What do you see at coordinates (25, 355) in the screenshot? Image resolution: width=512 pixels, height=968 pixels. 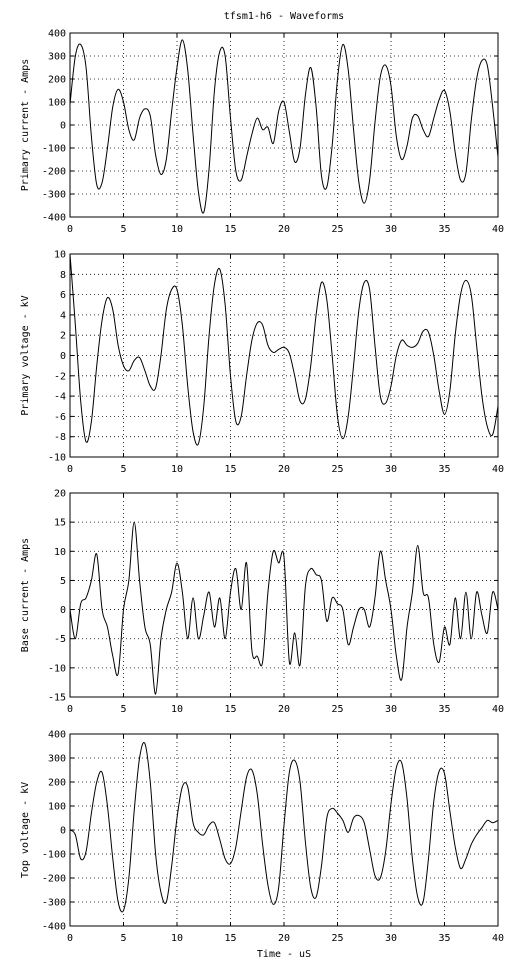 I see `y-axis-label: Primary voltage - kV` at bounding box center [25, 355].